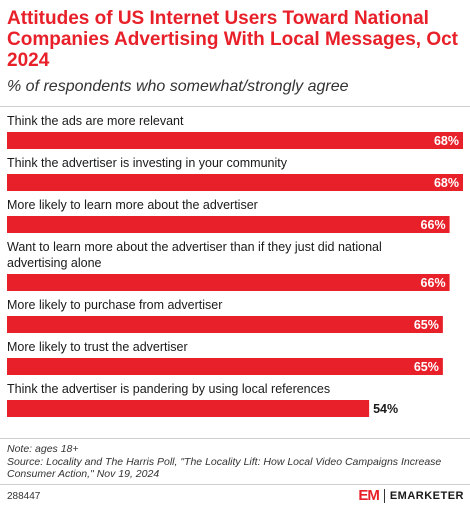 The height and width of the screenshot is (511, 470). What do you see at coordinates (385, 409) in the screenshot?
I see `value-label: 54%` at bounding box center [385, 409].